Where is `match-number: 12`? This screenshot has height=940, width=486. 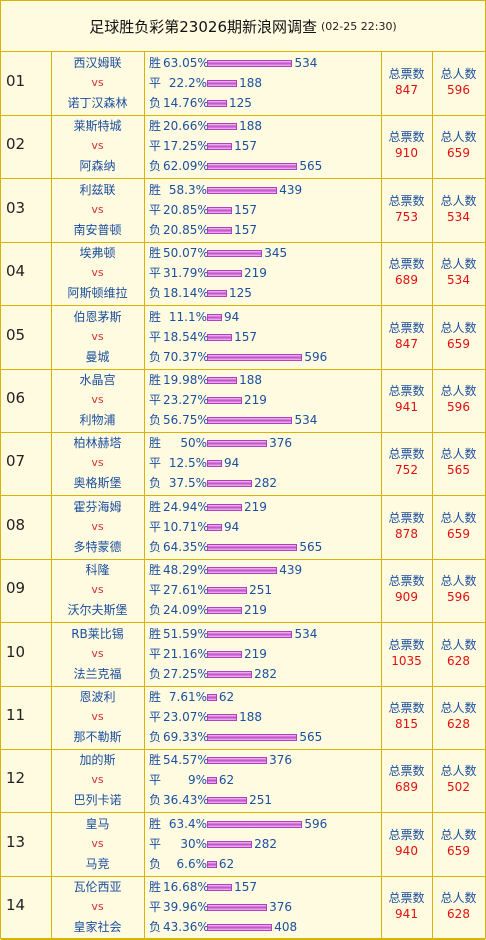 match-number: 12 is located at coordinates (16, 778).